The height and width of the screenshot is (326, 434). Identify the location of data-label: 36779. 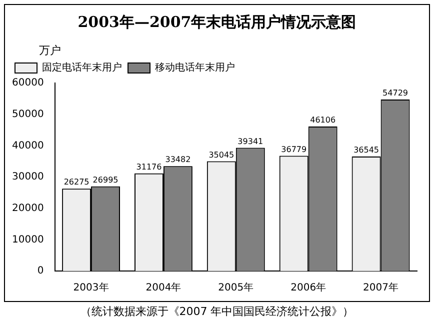
(294, 149).